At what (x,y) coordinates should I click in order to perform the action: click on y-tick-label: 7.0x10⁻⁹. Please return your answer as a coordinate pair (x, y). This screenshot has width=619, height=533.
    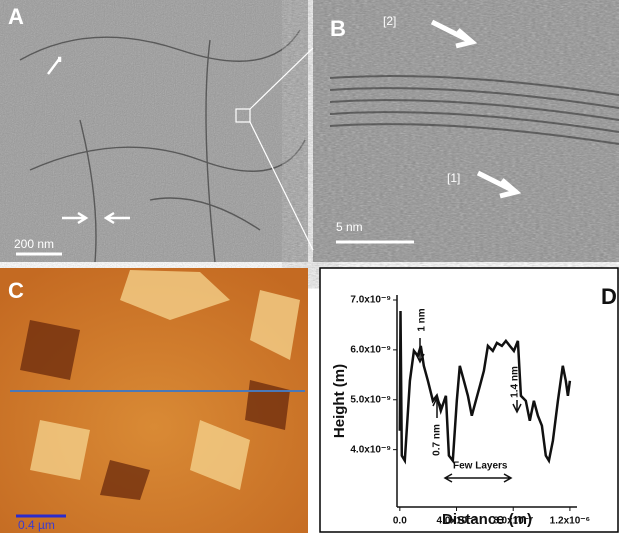
    Looking at the image, I should click on (370, 300).